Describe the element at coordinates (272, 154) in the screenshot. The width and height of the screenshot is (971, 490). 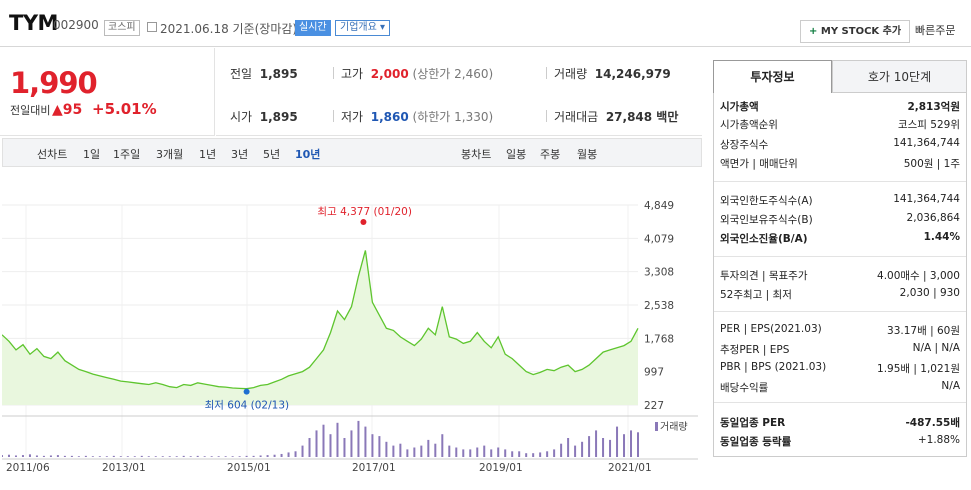
I see `range-5y: 5년` at that location.